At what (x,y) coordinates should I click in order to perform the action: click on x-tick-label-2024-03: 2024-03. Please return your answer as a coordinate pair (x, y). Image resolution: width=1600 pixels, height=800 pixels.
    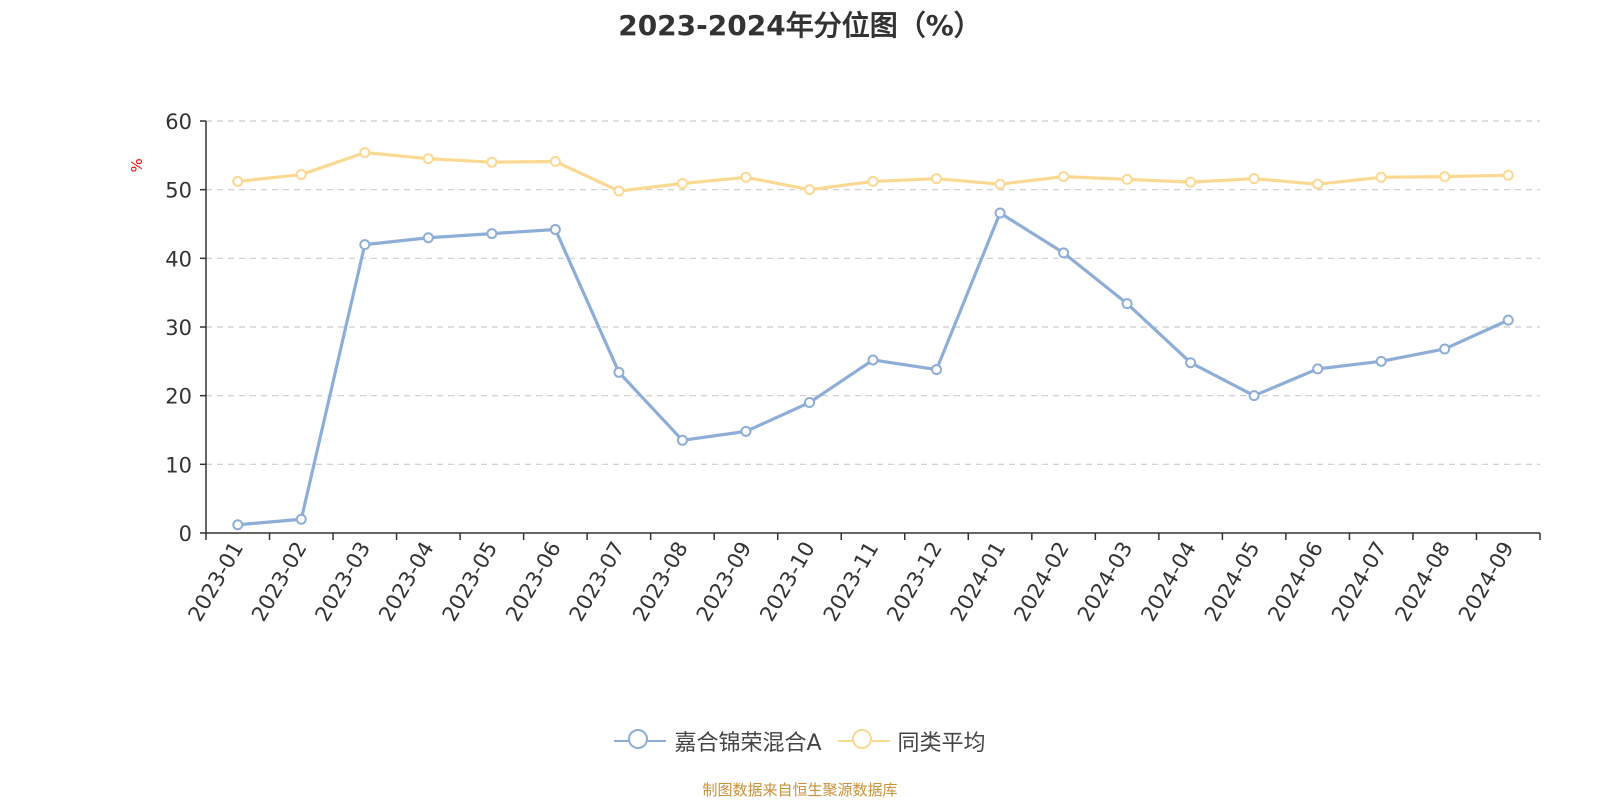
    Looking at the image, I should click on (1105, 582).